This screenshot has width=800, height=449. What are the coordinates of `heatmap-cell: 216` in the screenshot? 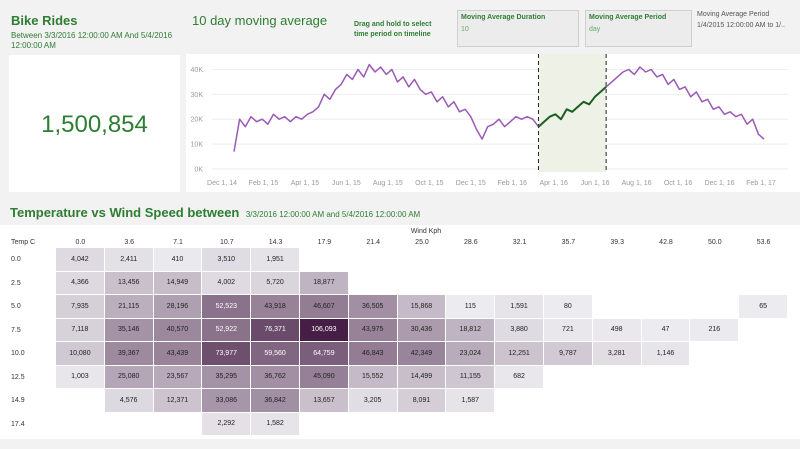 It's located at (714, 329).